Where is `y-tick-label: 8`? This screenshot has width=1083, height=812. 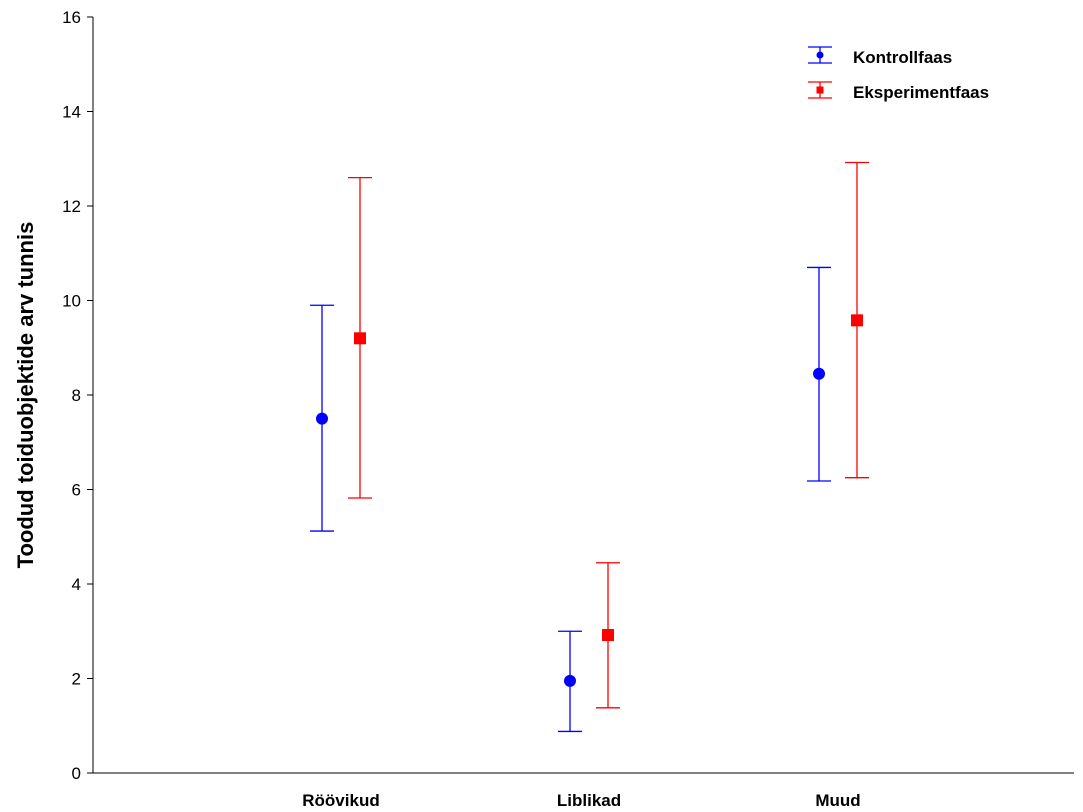 y-tick-label: 8 is located at coordinates (76, 395).